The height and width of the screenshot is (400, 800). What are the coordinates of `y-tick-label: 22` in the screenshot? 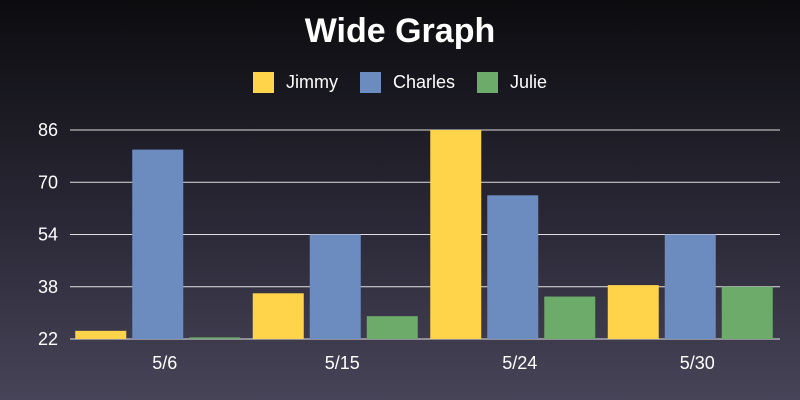 It's located at (48, 339).